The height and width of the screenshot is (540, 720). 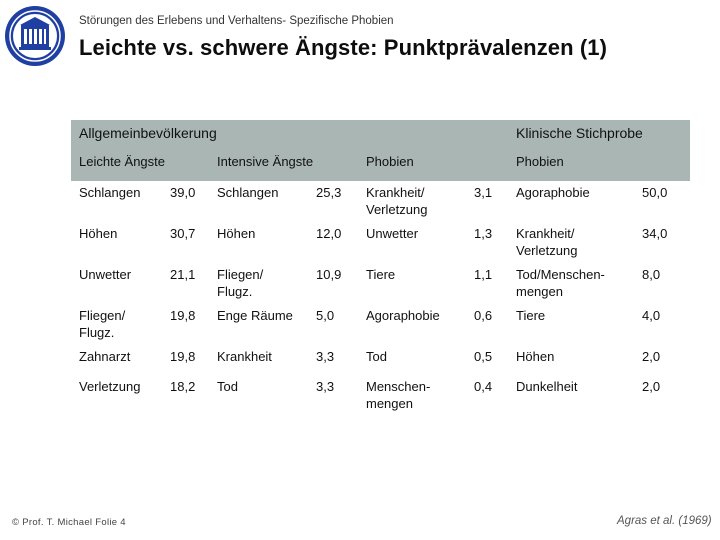 What do you see at coordinates (183, 386) in the screenshot?
I see `table-cell-value: 18,2` at bounding box center [183, 386].